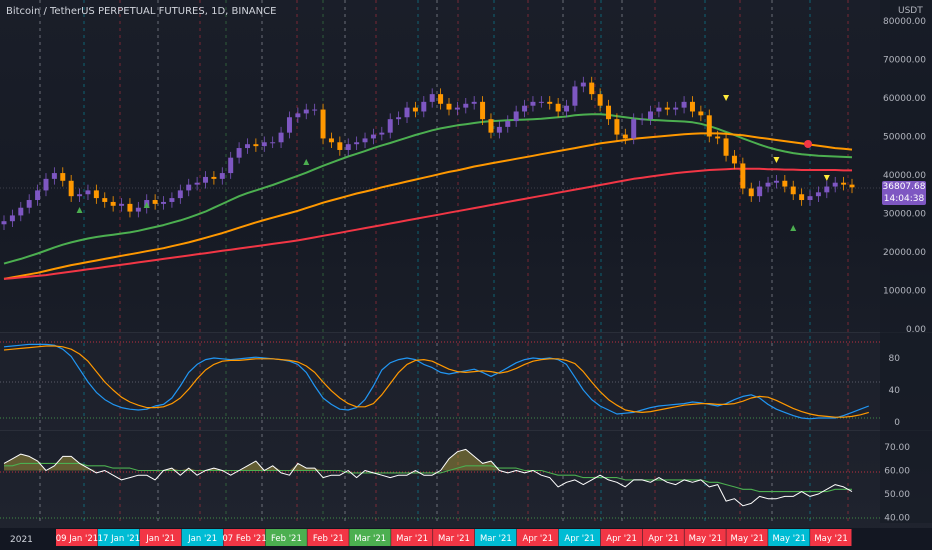 The image size is (932, 550). Describe the element at coordinates (904, 193) in the screenshot. I see `last-price-tag: 36807.68 14:04:38` at that location.